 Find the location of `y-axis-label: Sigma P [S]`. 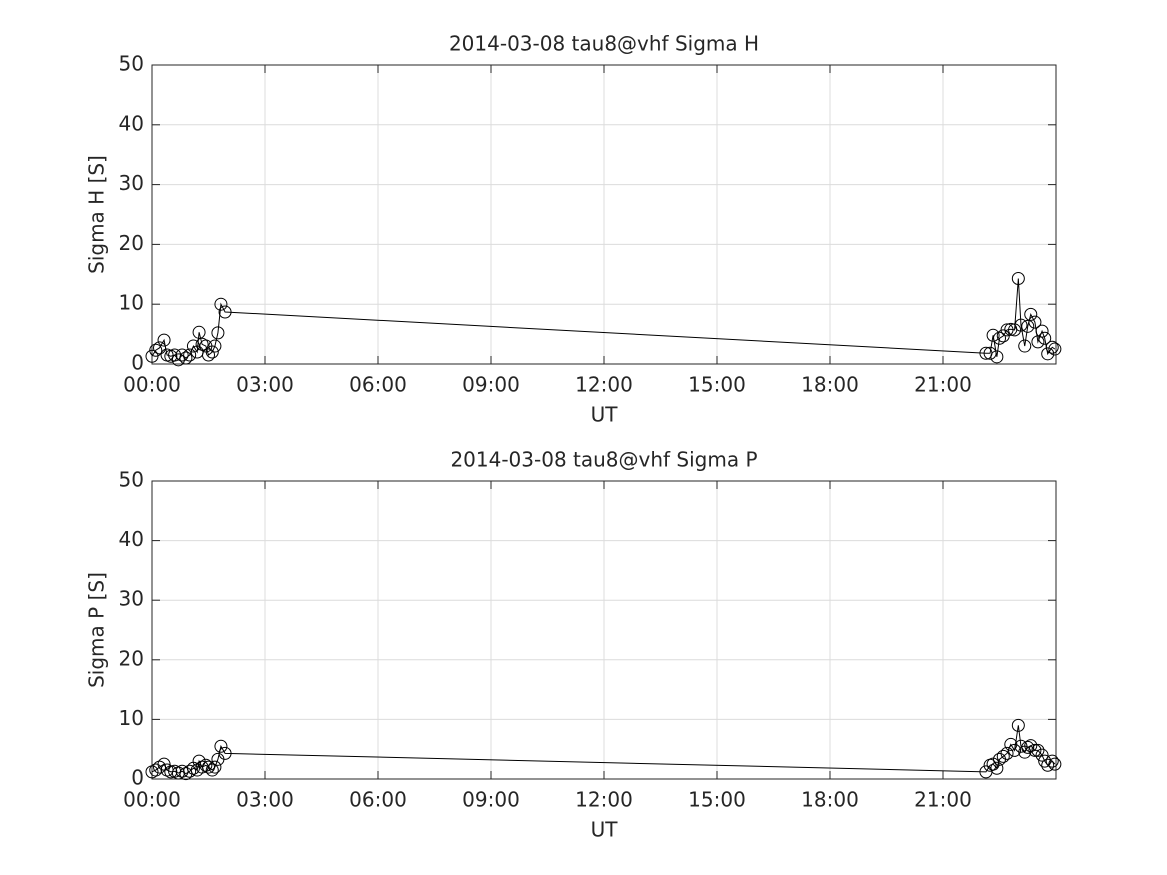

y-axis-label: Sigma P [S] is located at coordinates (97, 630).